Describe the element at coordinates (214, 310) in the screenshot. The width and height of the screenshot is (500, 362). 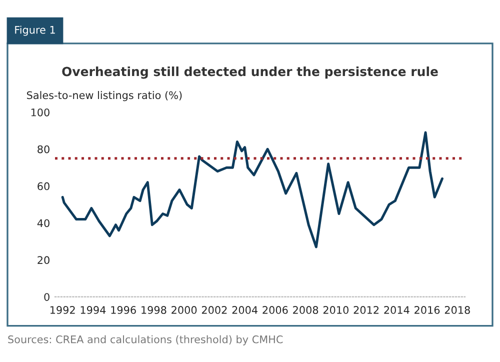
I see `x-tick-label: 2002` at that location.